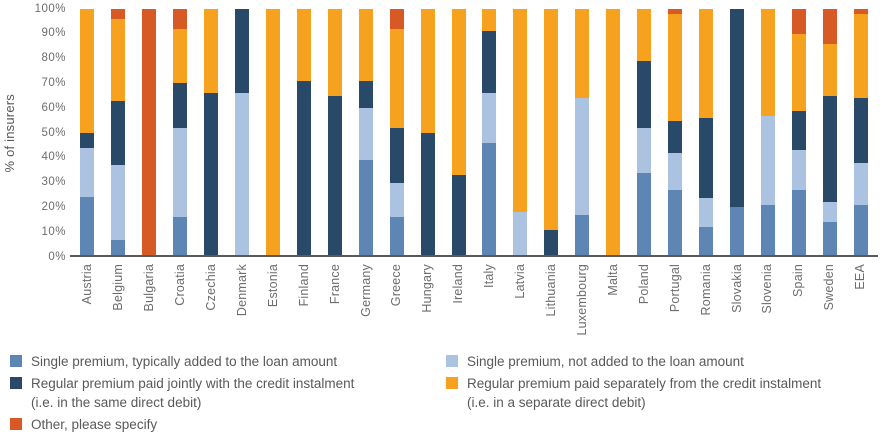 The height and width of the screenshot is (441, 883). What do you see at coordinates (767, 133) in the screenshot?
I see `bar-slovenia` at bounding box center [767, 133].